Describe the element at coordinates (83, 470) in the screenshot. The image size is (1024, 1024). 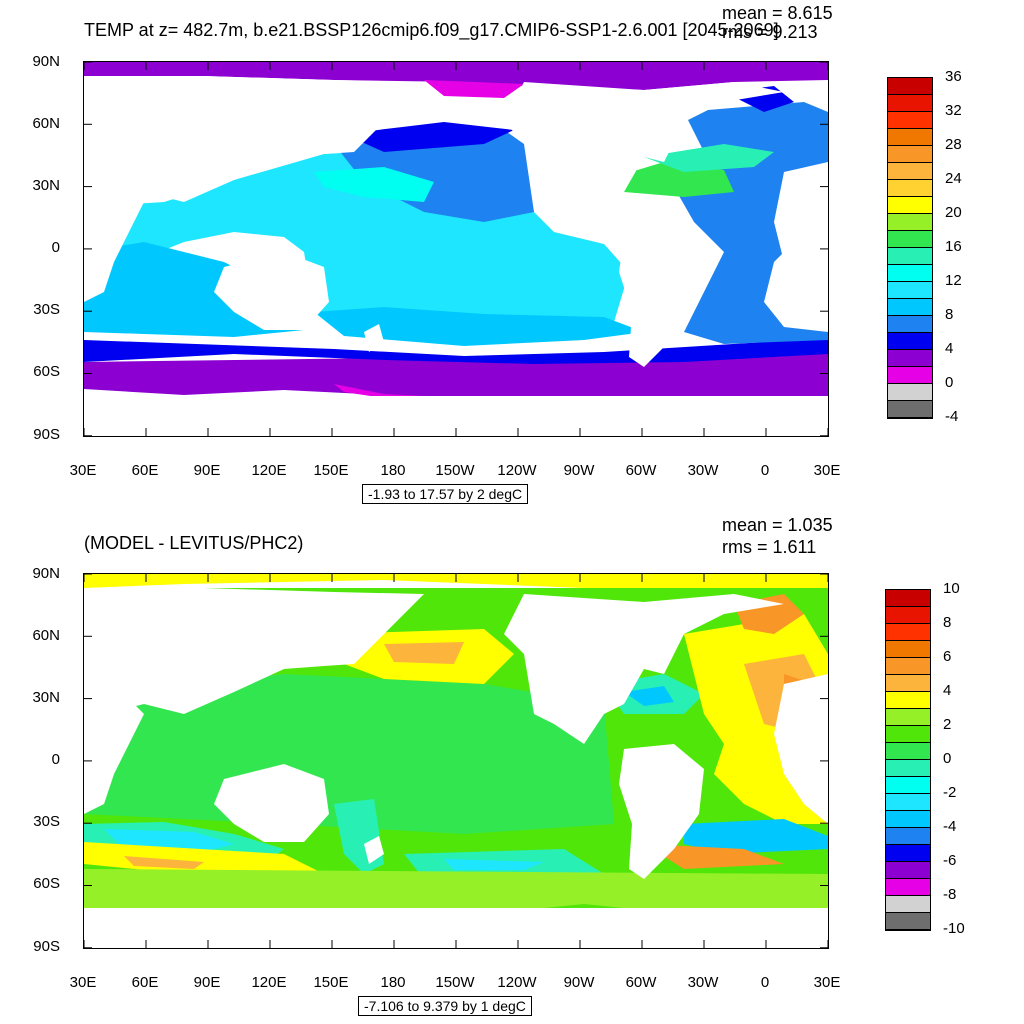
I see `p1-lon-30e: 30E` at that location.